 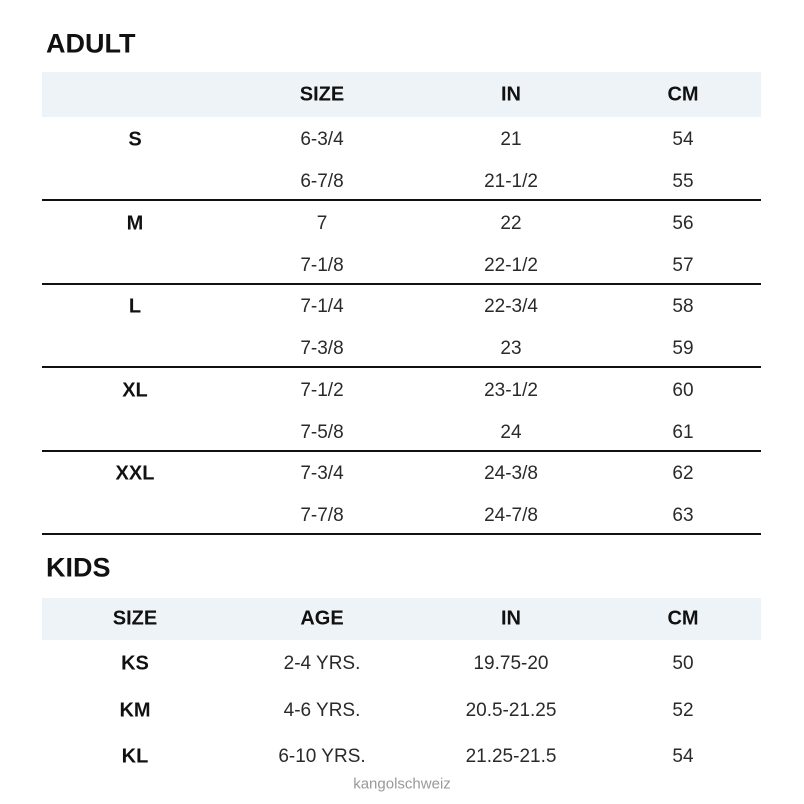 What do you see at coordinates (511, 348) in the screenshot?
I see `cell: 23` at bounding box center [511, 348].